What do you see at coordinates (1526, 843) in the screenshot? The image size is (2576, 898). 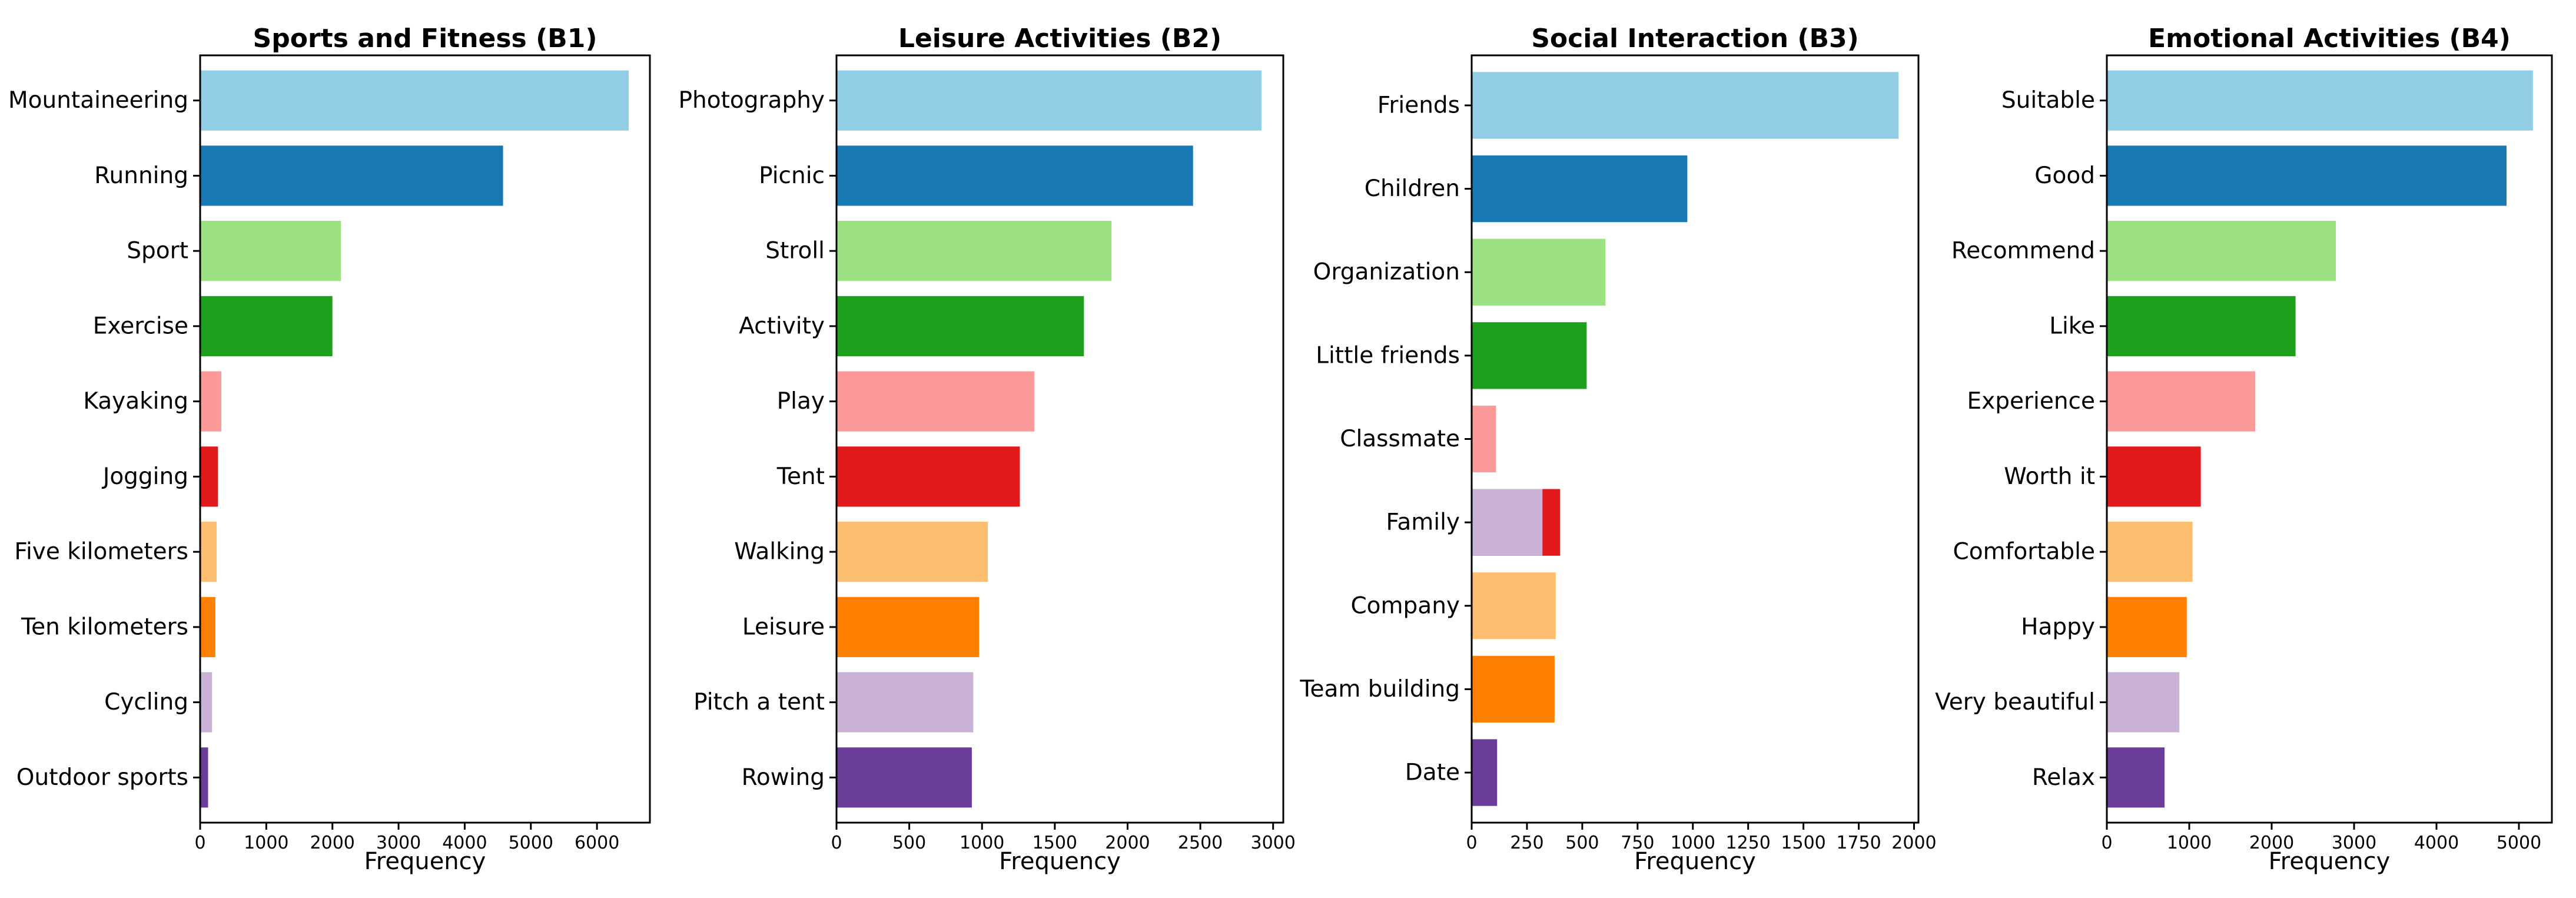 I see `x-tick-label: 250` at bounding box center [1526, 843].